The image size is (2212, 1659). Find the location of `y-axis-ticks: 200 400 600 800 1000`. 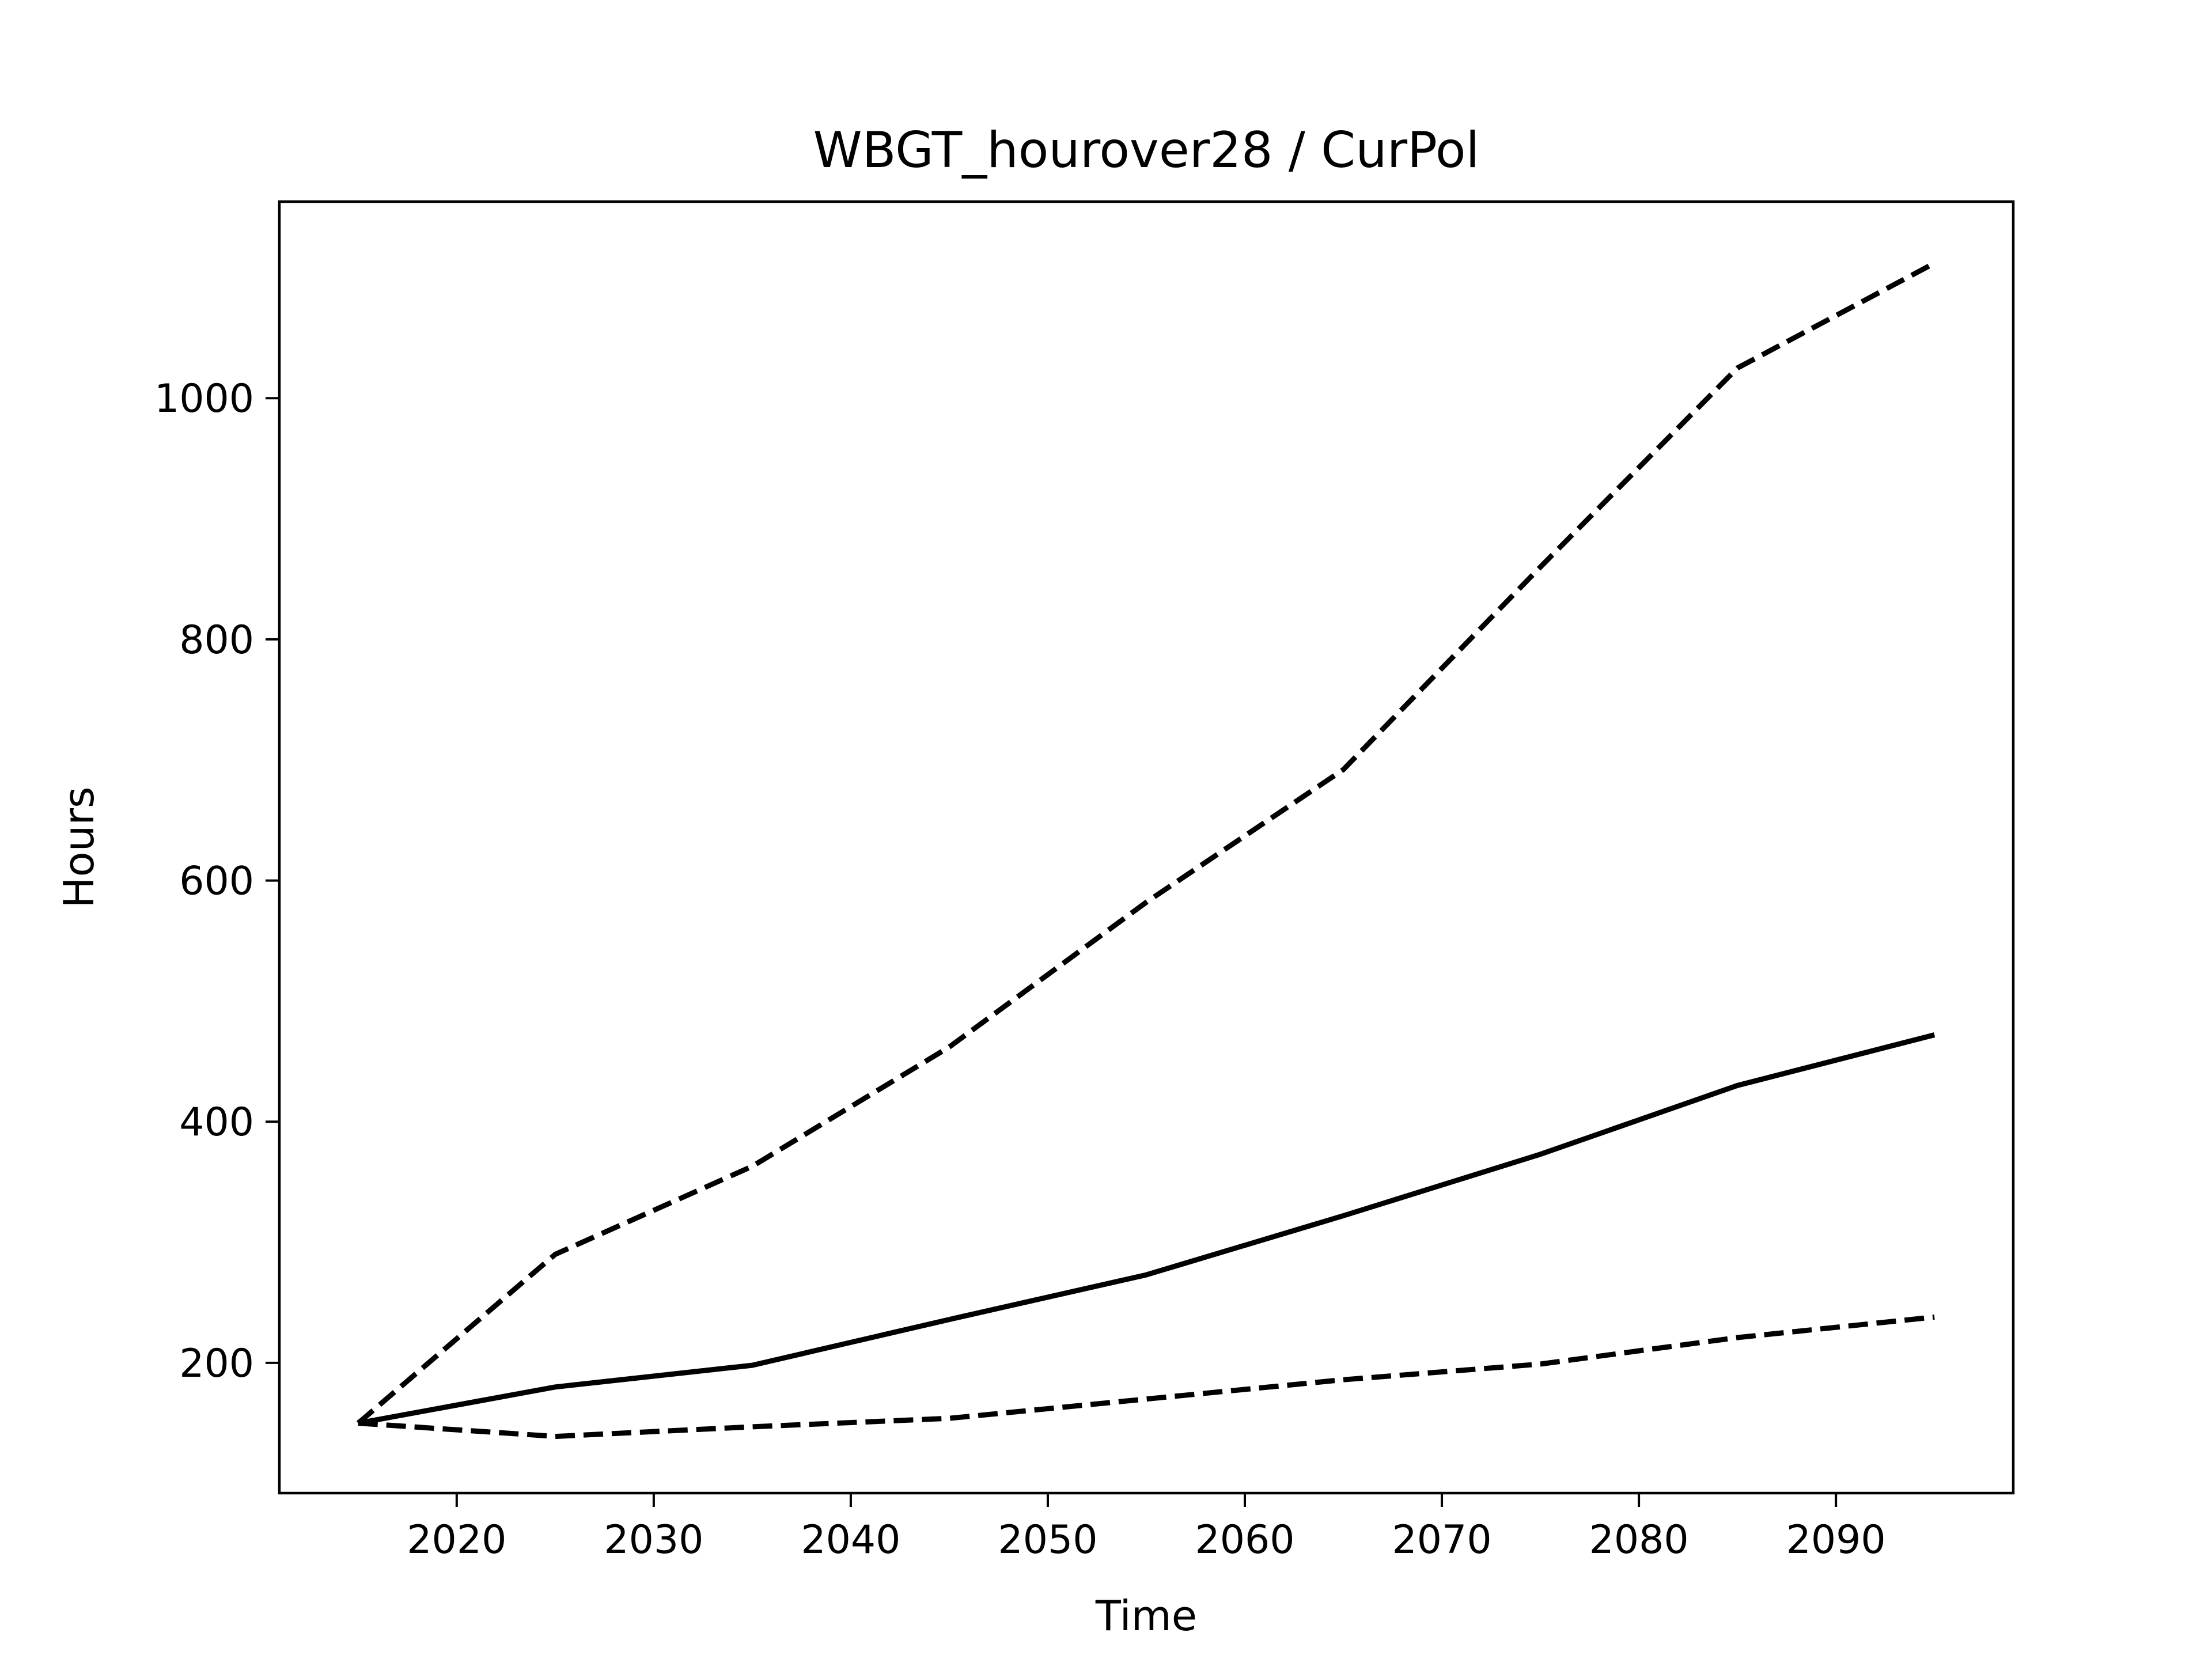

y-axis-ticks: 200 400 600 800 1000 is located at coordinates (216, 881).